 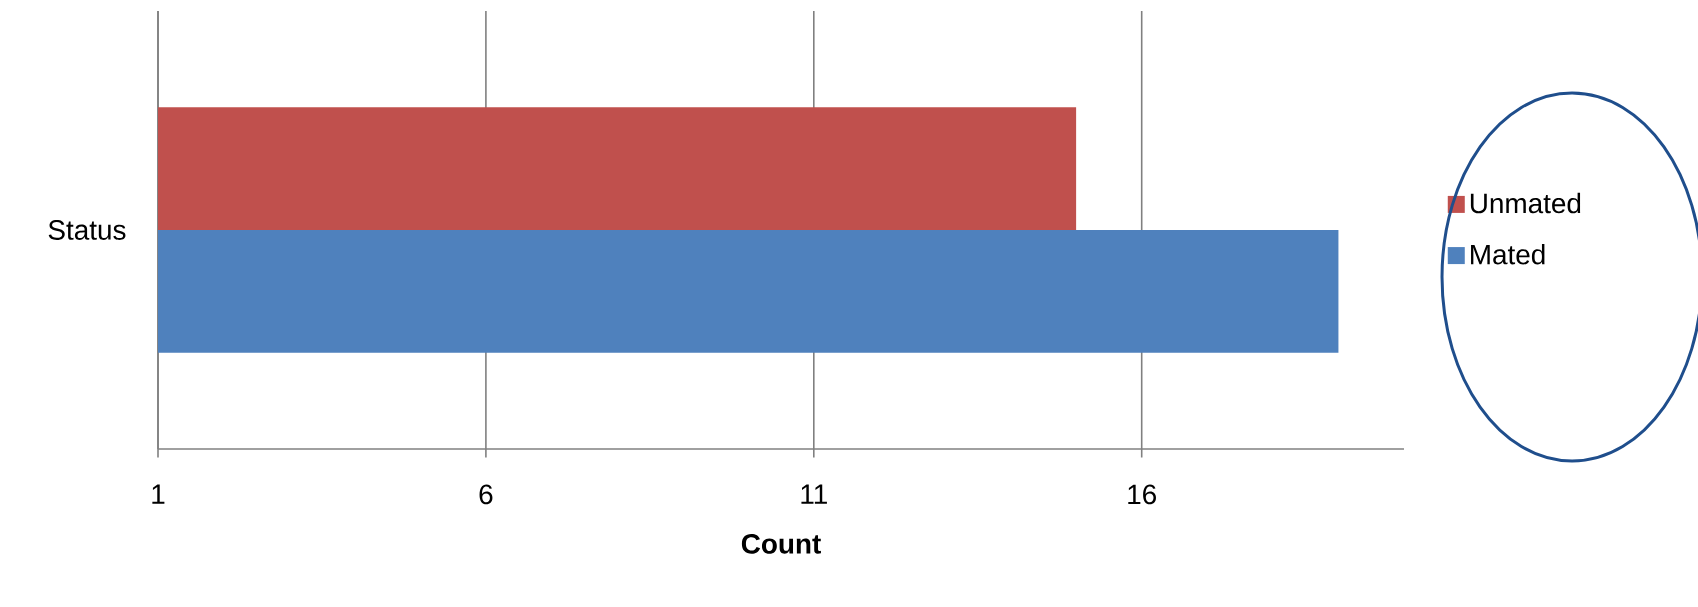 I want to click on x-axis-title: Count, so click(x=781, y=543).